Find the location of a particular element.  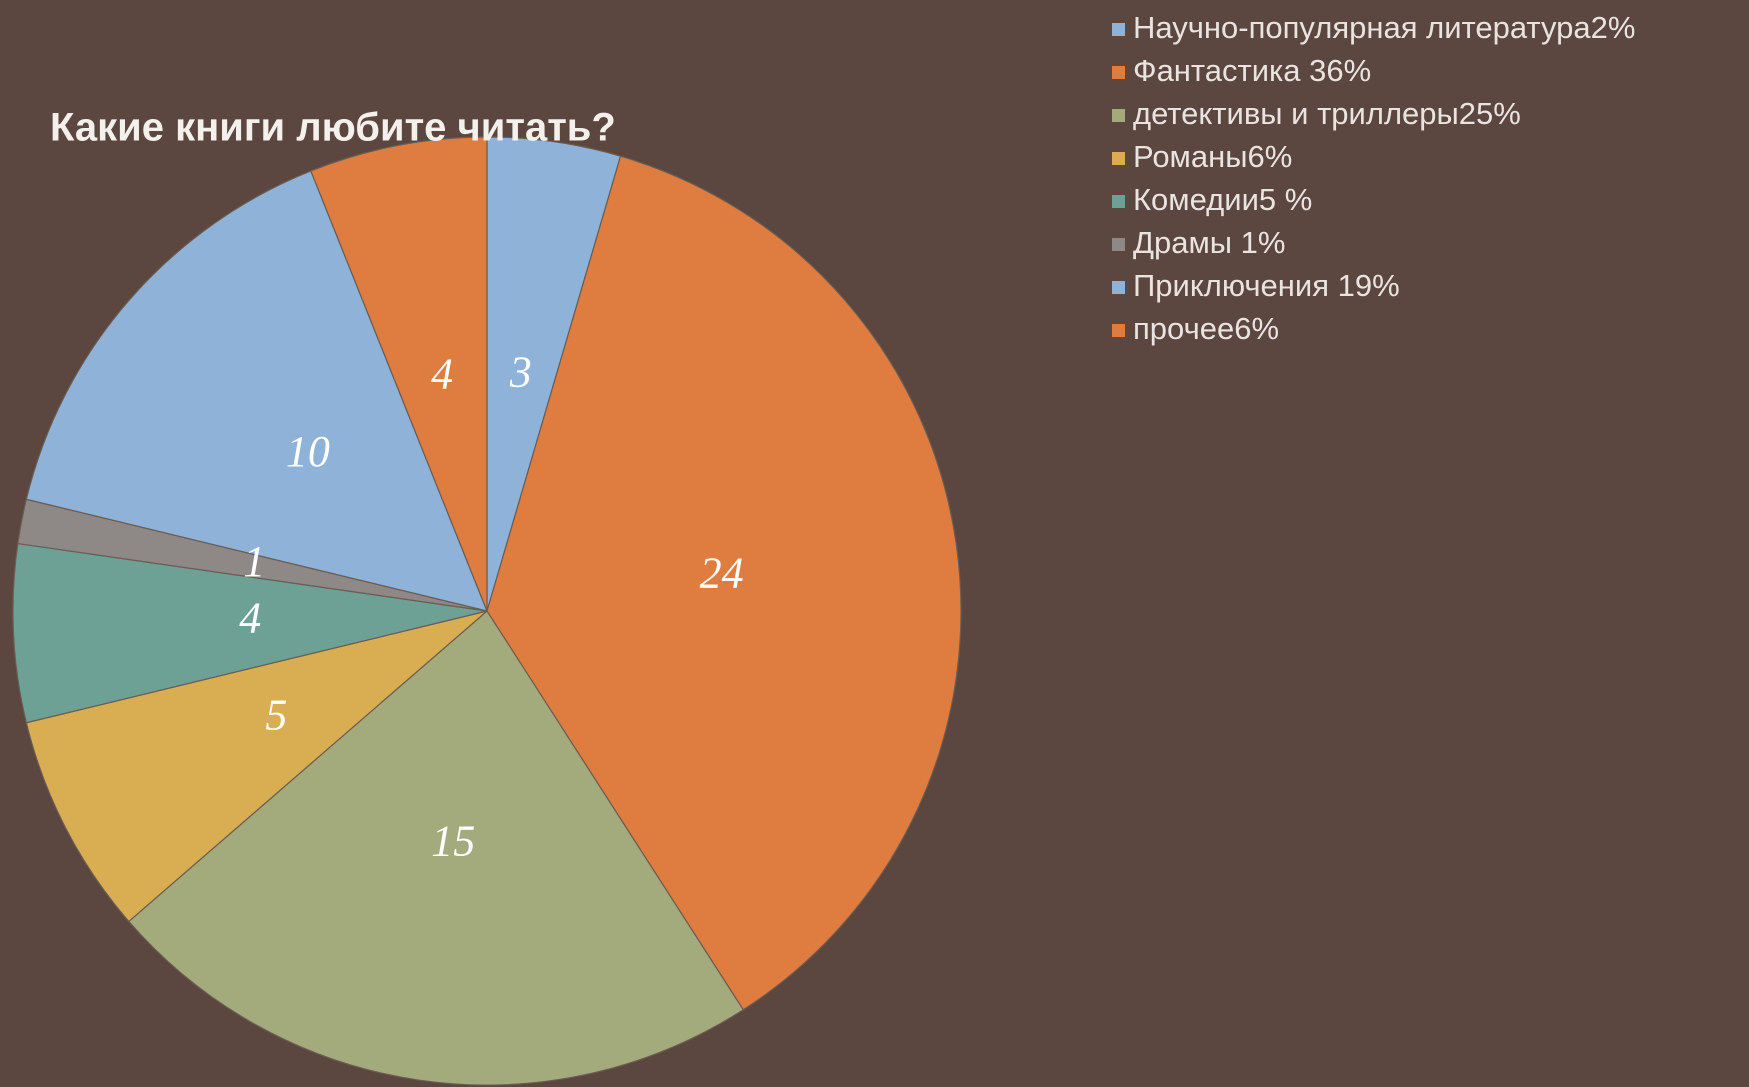

legend-label: Научно-популярная литература2% is located at coordinates (1384, 27).